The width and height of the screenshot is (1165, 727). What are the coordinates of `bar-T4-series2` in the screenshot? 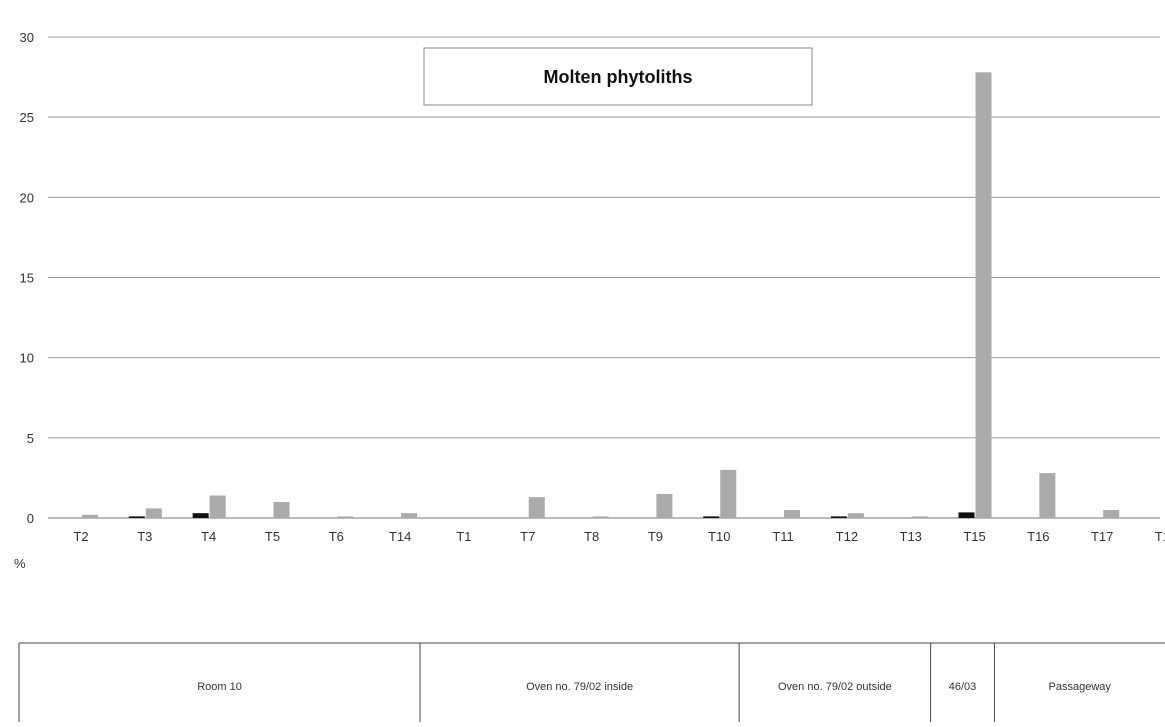 It's located at (217, 506).